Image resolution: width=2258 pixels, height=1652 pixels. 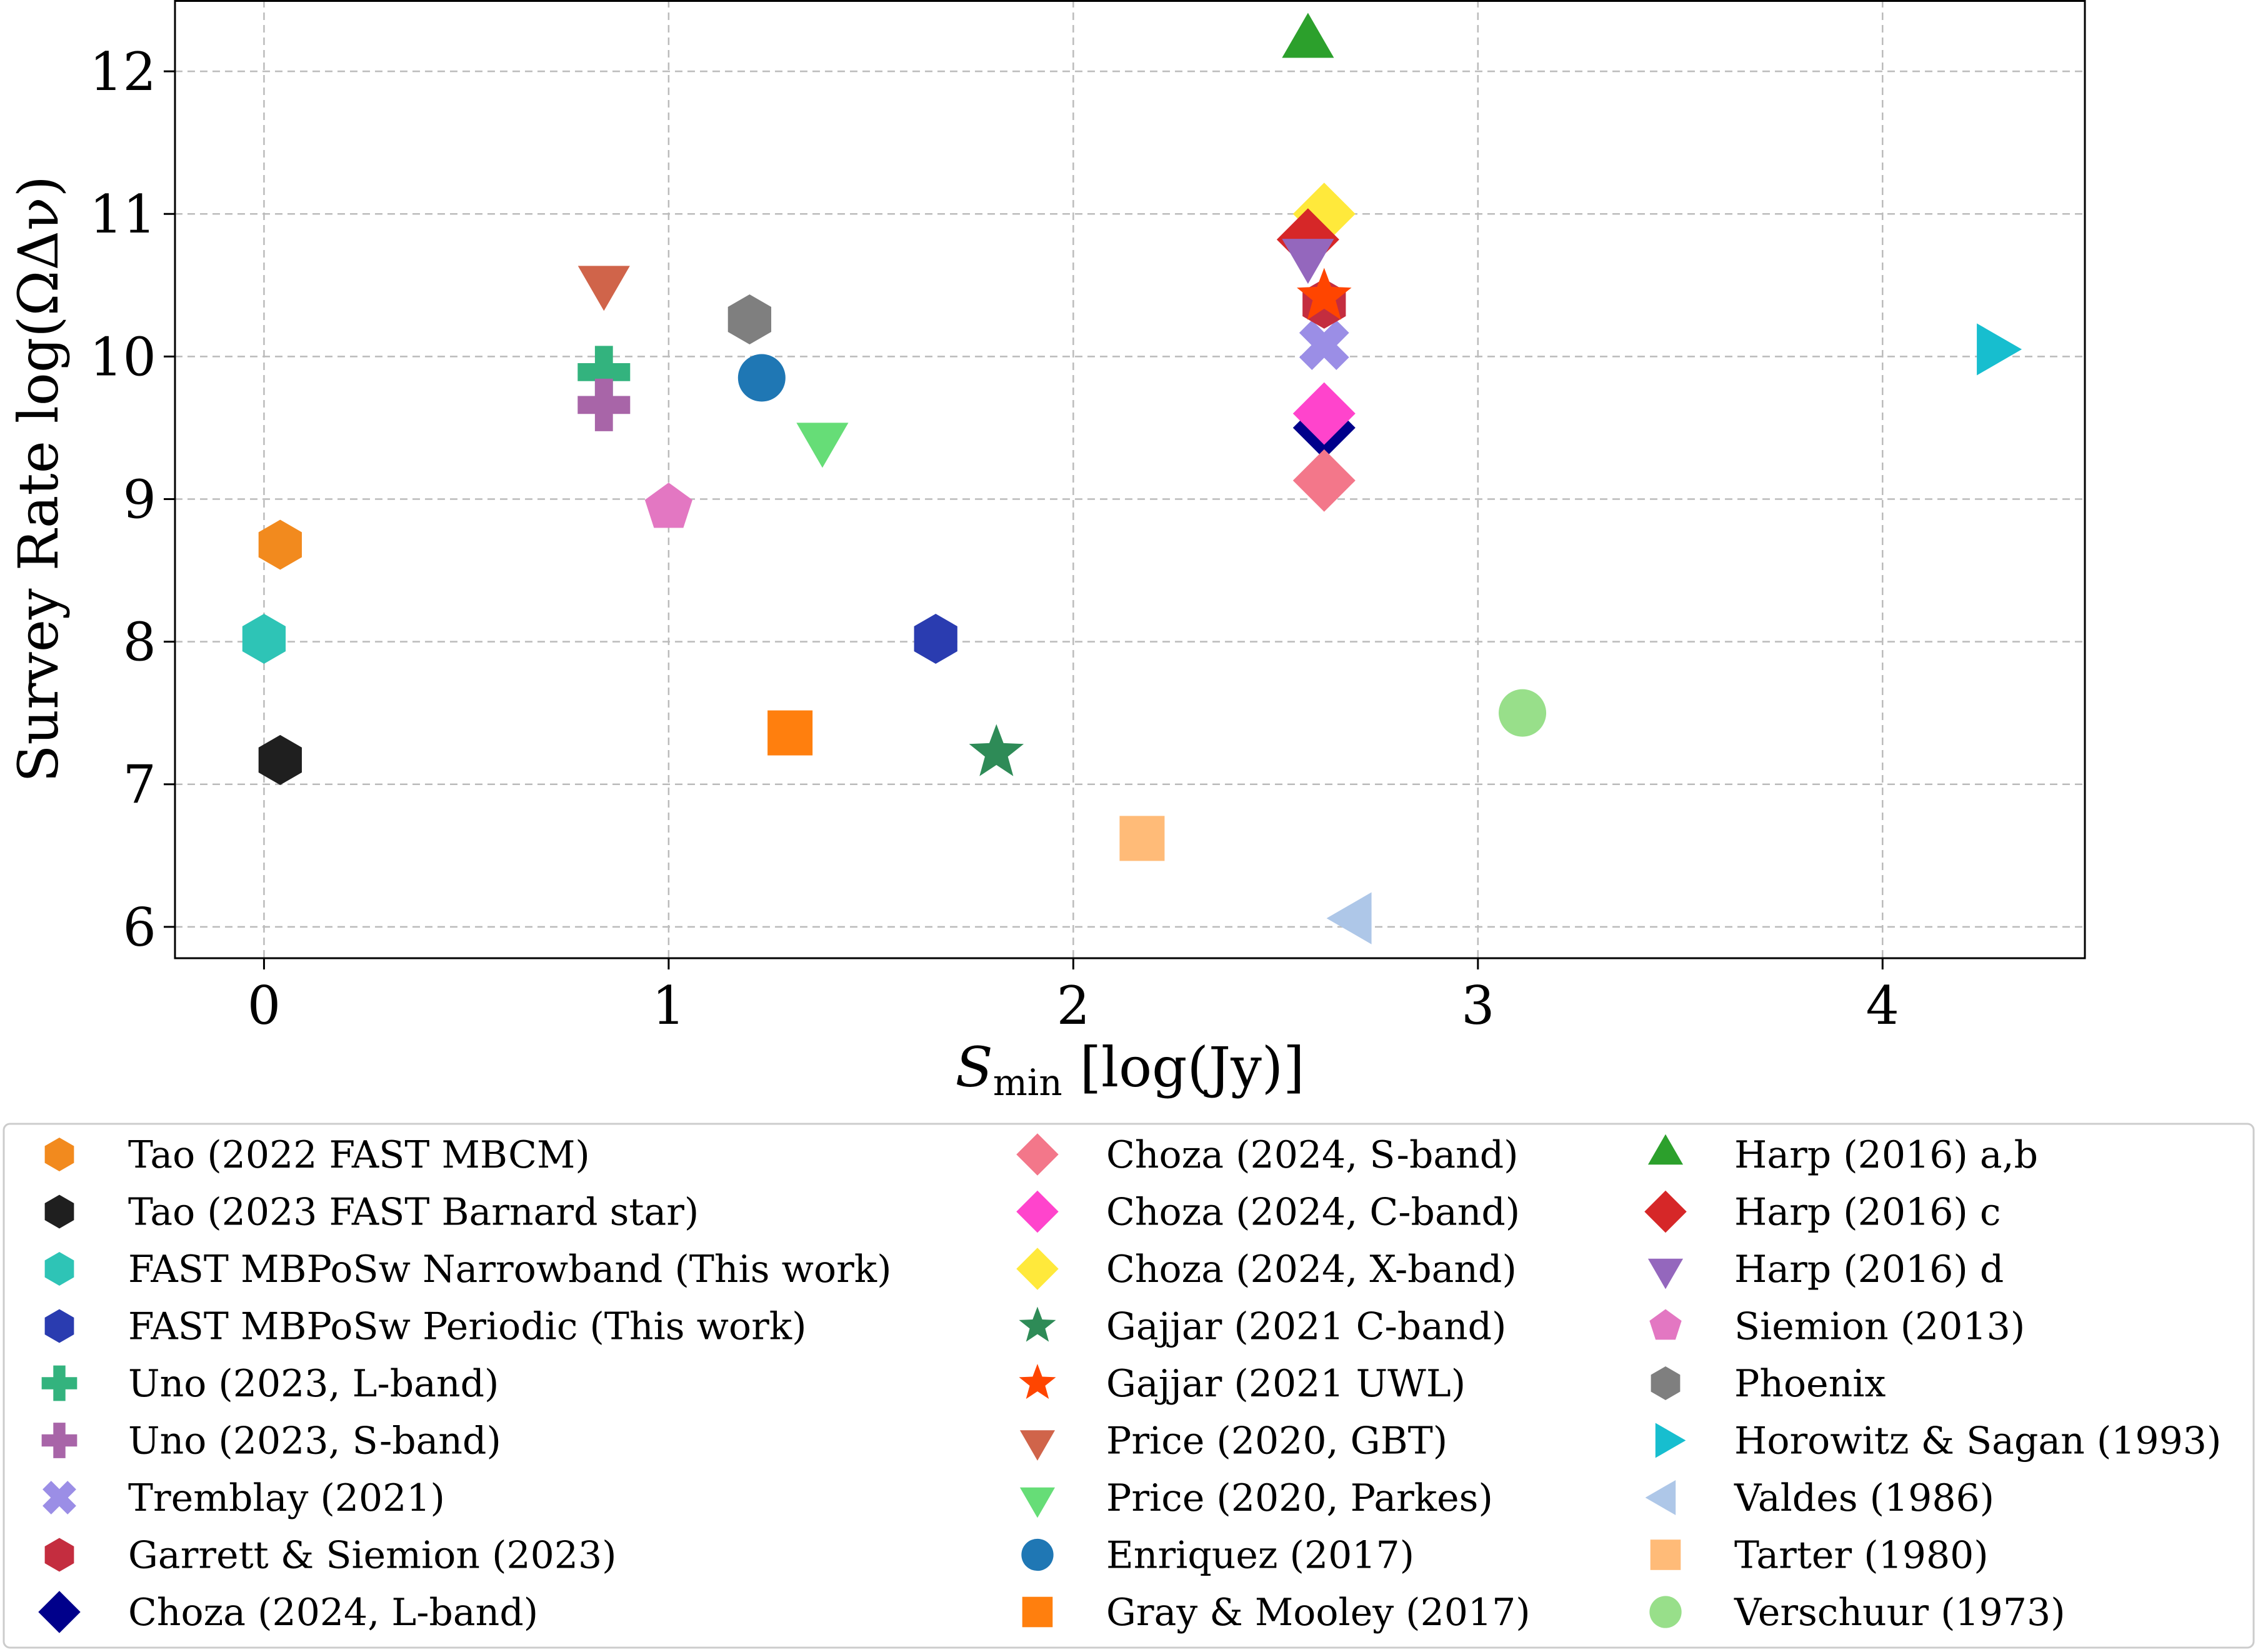 I want to click on legend-label-tarter-1980: Tarter (1980), so click(x=1862, y=1556).